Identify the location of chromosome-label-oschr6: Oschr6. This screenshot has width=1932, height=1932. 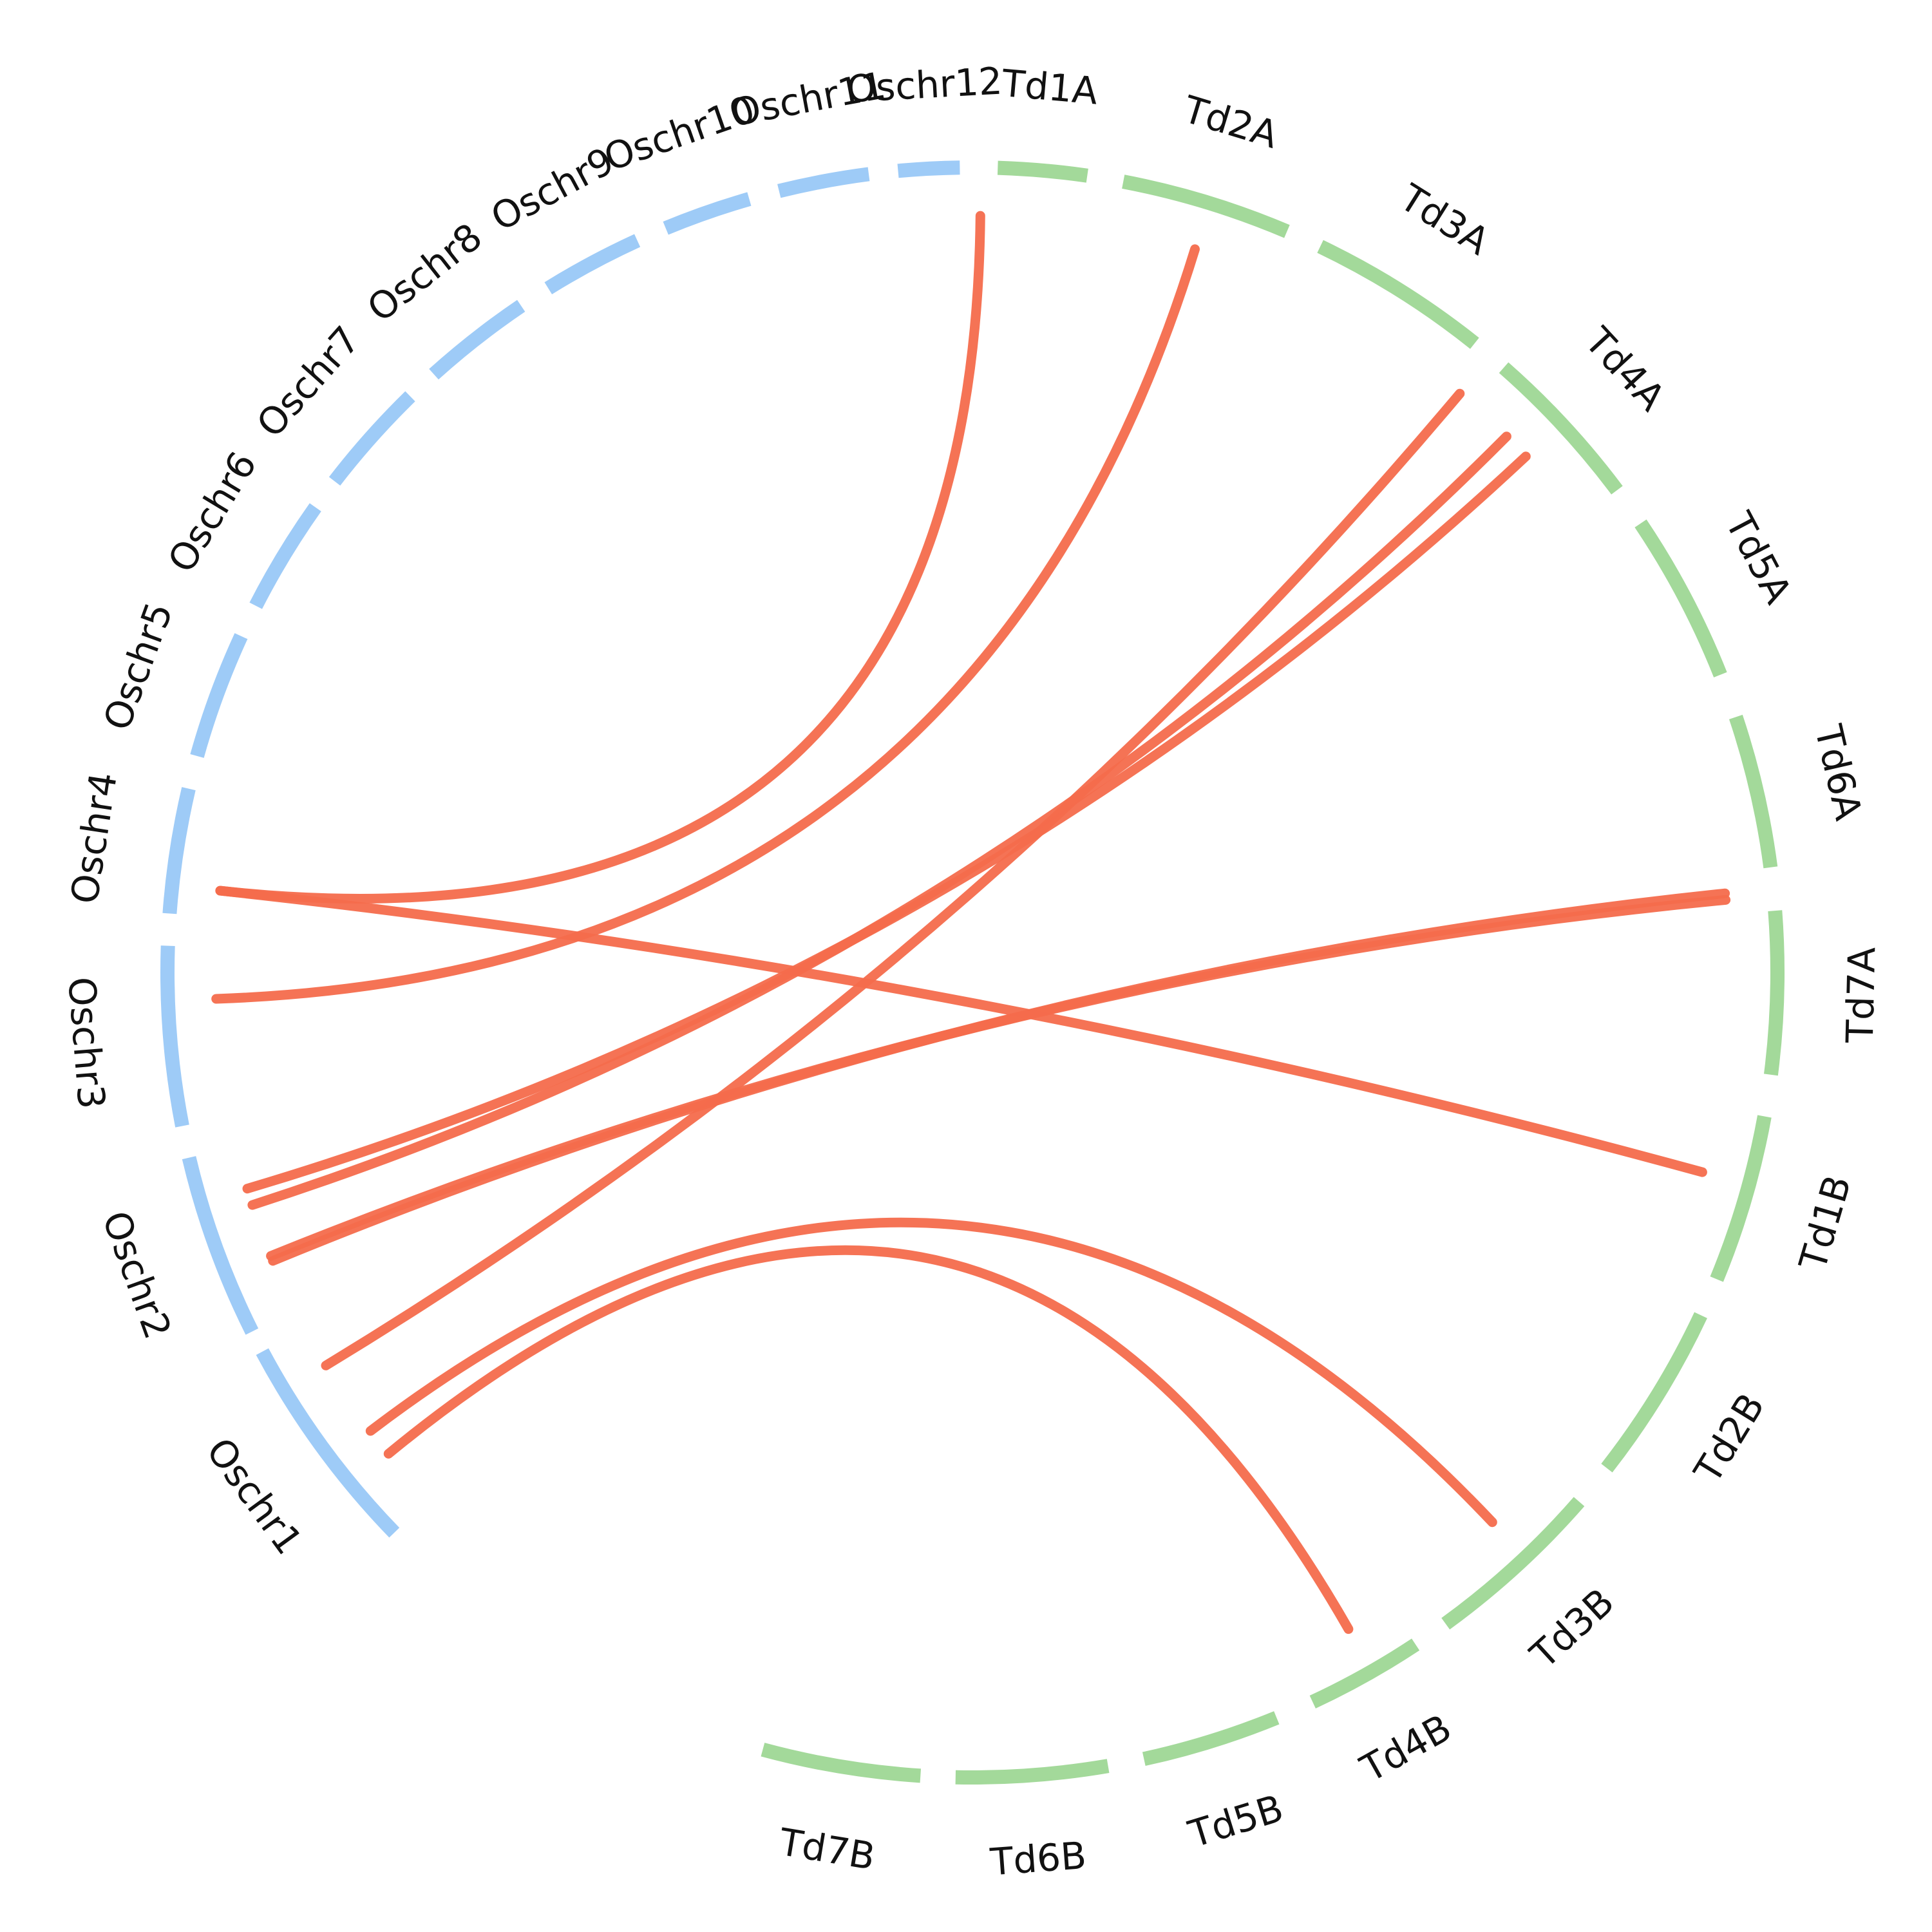
(212, 512).